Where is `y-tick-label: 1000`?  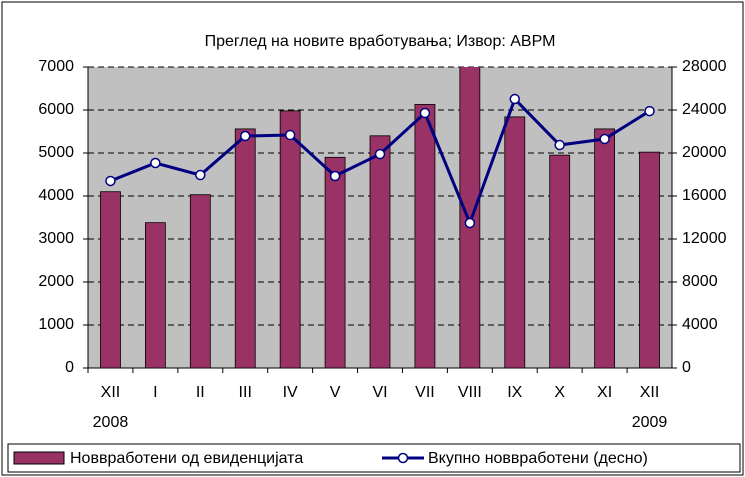 y-tick-label: 1000 is located at coordinates (56, 324).